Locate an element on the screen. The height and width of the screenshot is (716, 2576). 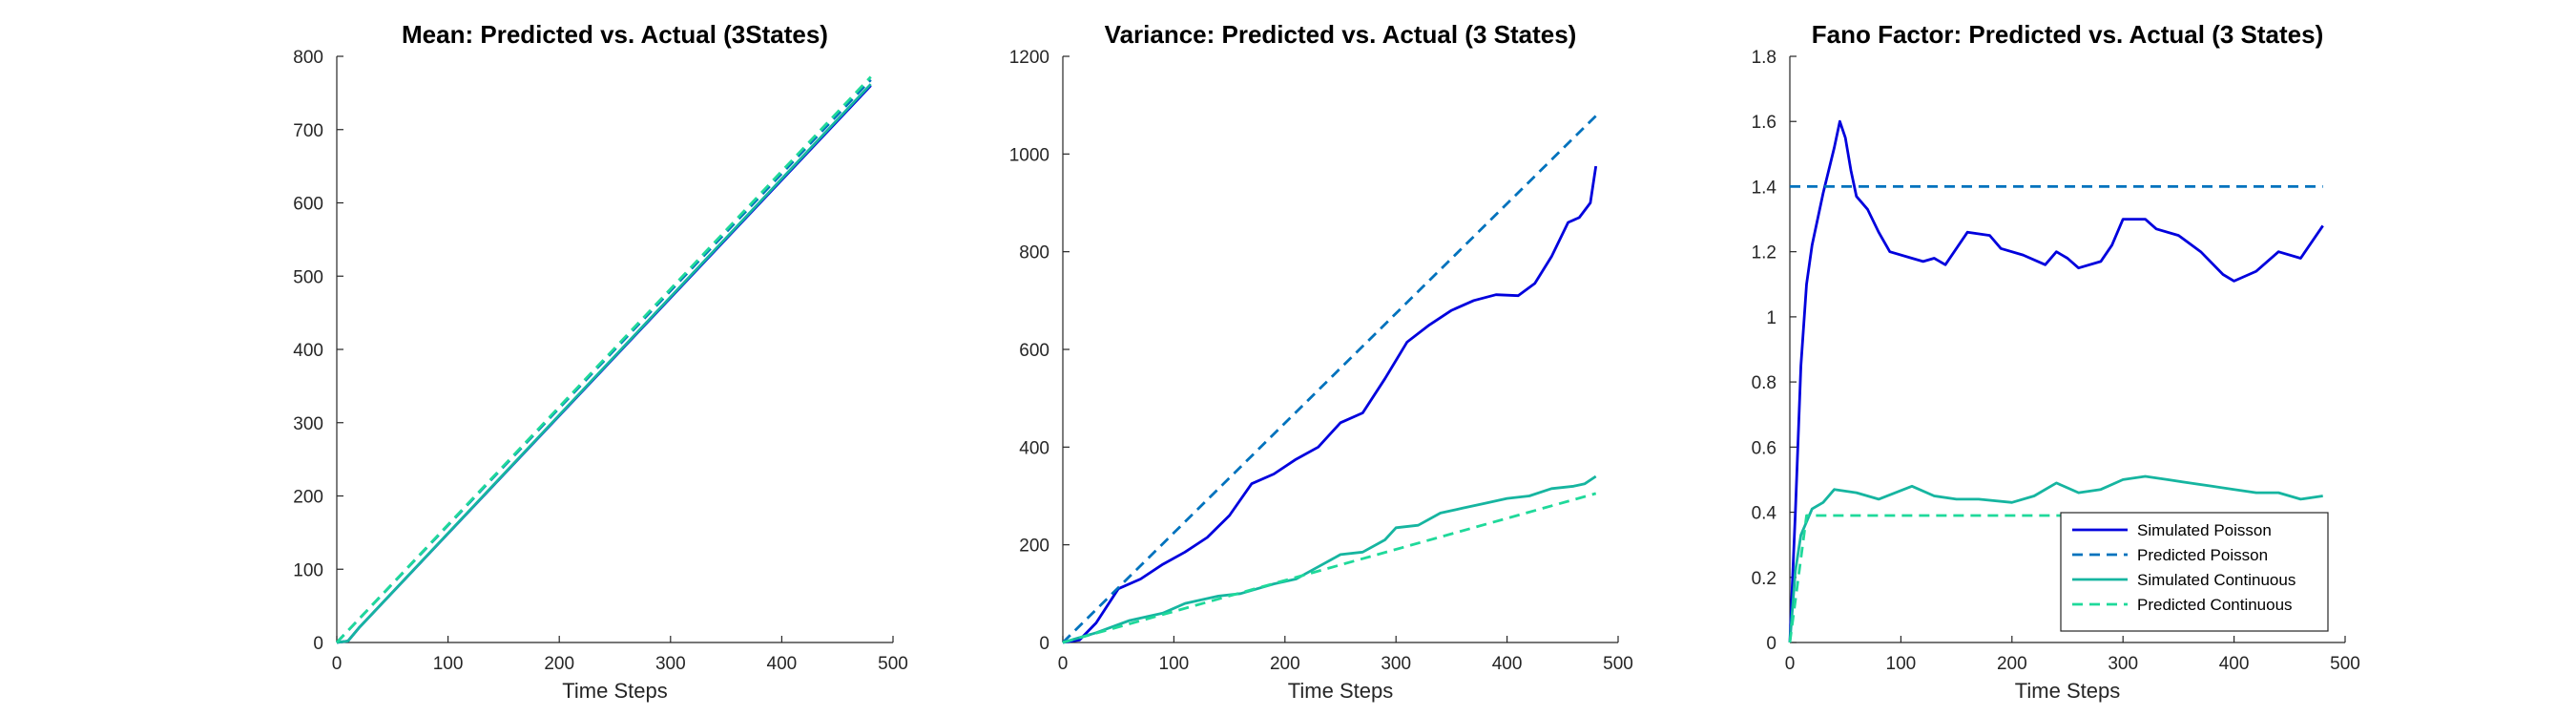
y-tick-label: 0.4 is located at coordinates (1764, 514).